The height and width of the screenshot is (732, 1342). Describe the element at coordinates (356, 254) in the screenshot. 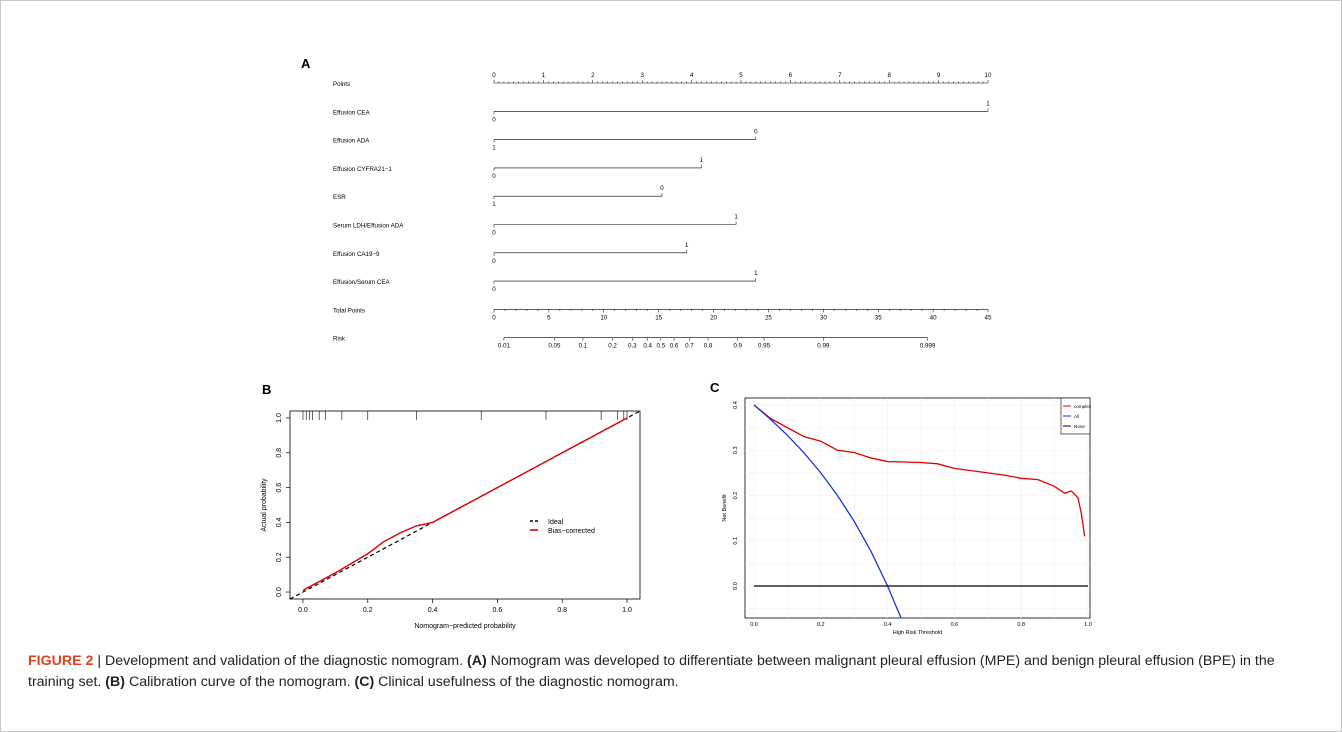

I see `variable-label: Effusion CA19−9` at that location.